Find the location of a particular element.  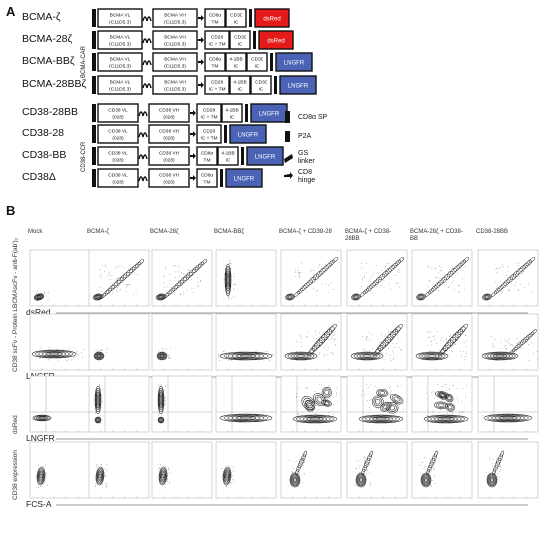

construct-name-1: BCMA-28ζ is located at coordinates (47, 39).